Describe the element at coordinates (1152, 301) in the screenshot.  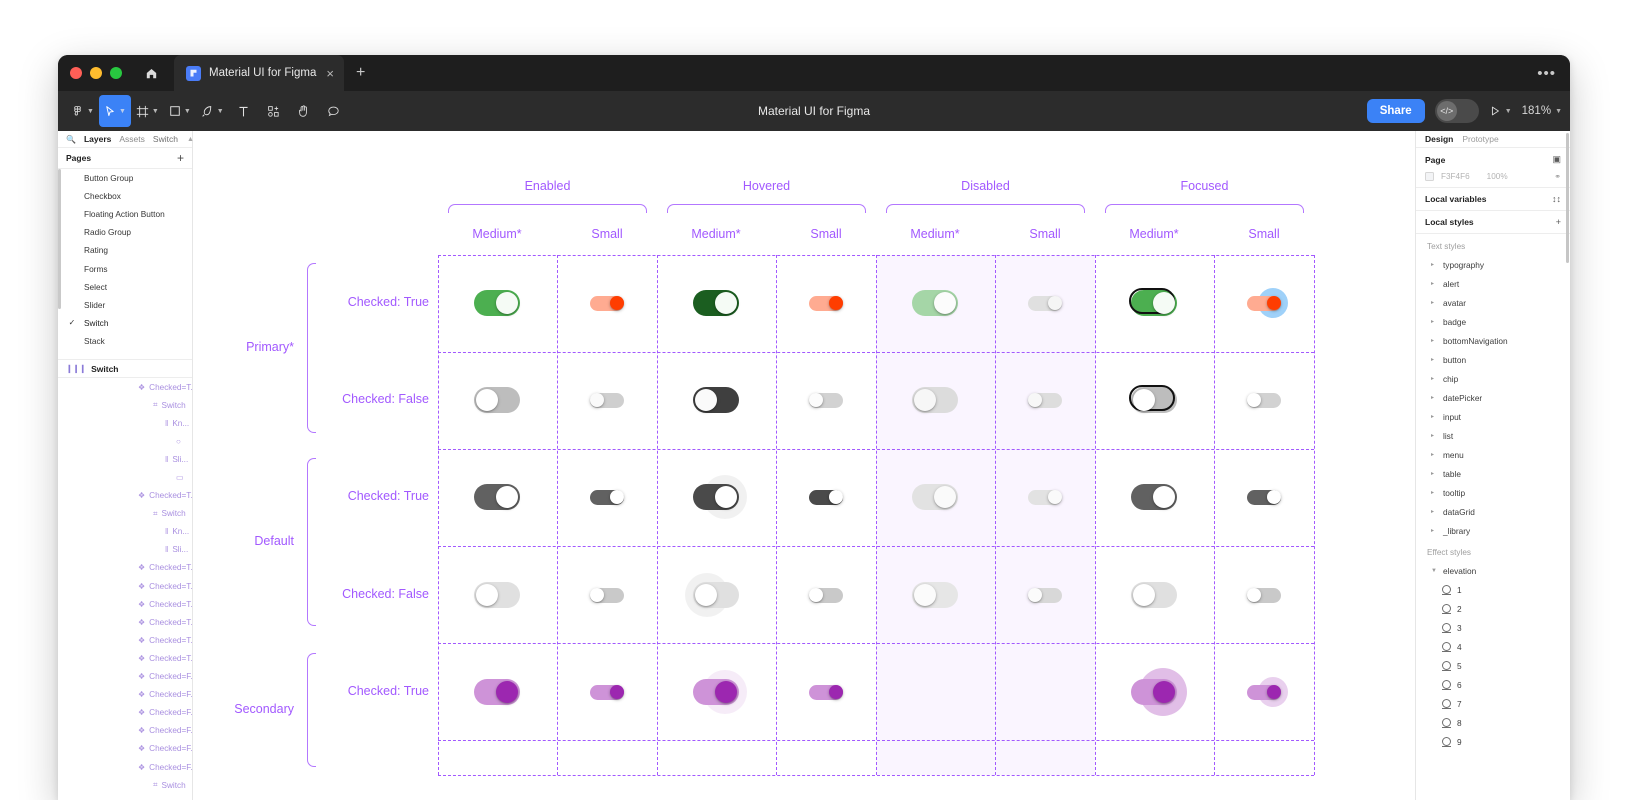
I see `switch-r0c6` at that location.